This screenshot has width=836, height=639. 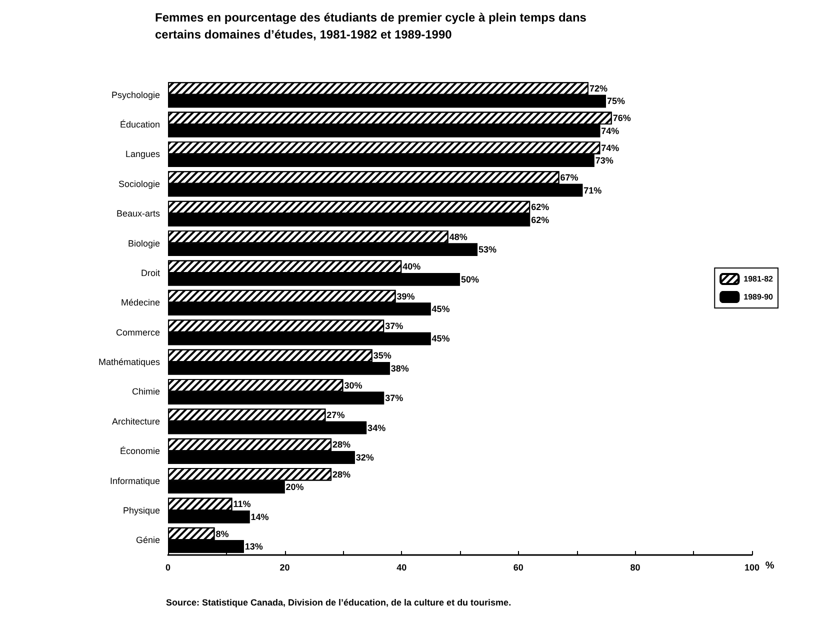 What do you see at coordinates (405, 296) in the screenshot?
I see `data-label: 39%` at bounding box center [405, 296].